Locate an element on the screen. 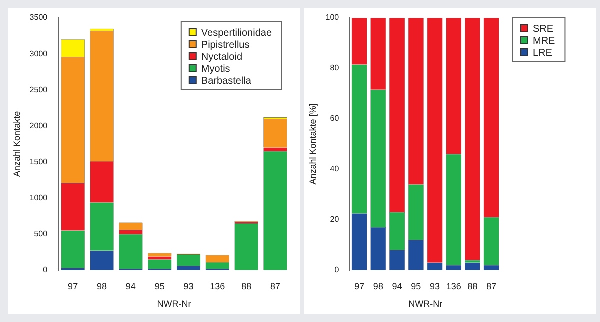 Image resolution: width=600 pixels, height=322 pixels. y-tick-label: 1500 is located at coordinates (39, 161).